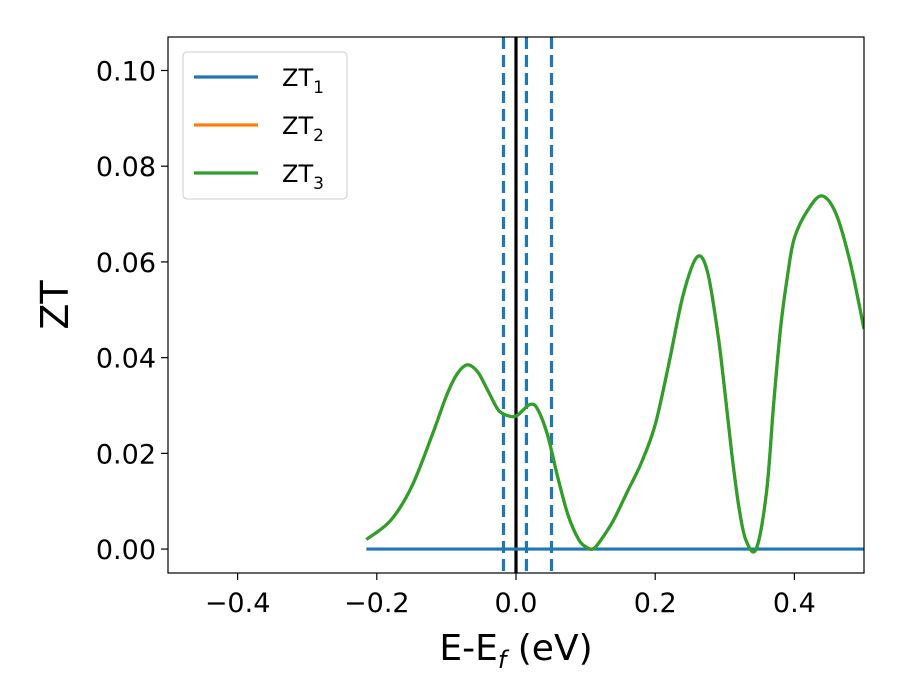 The width and height of the screenshot is (900, 700). I want to click on legend-box, so click(265, 125).